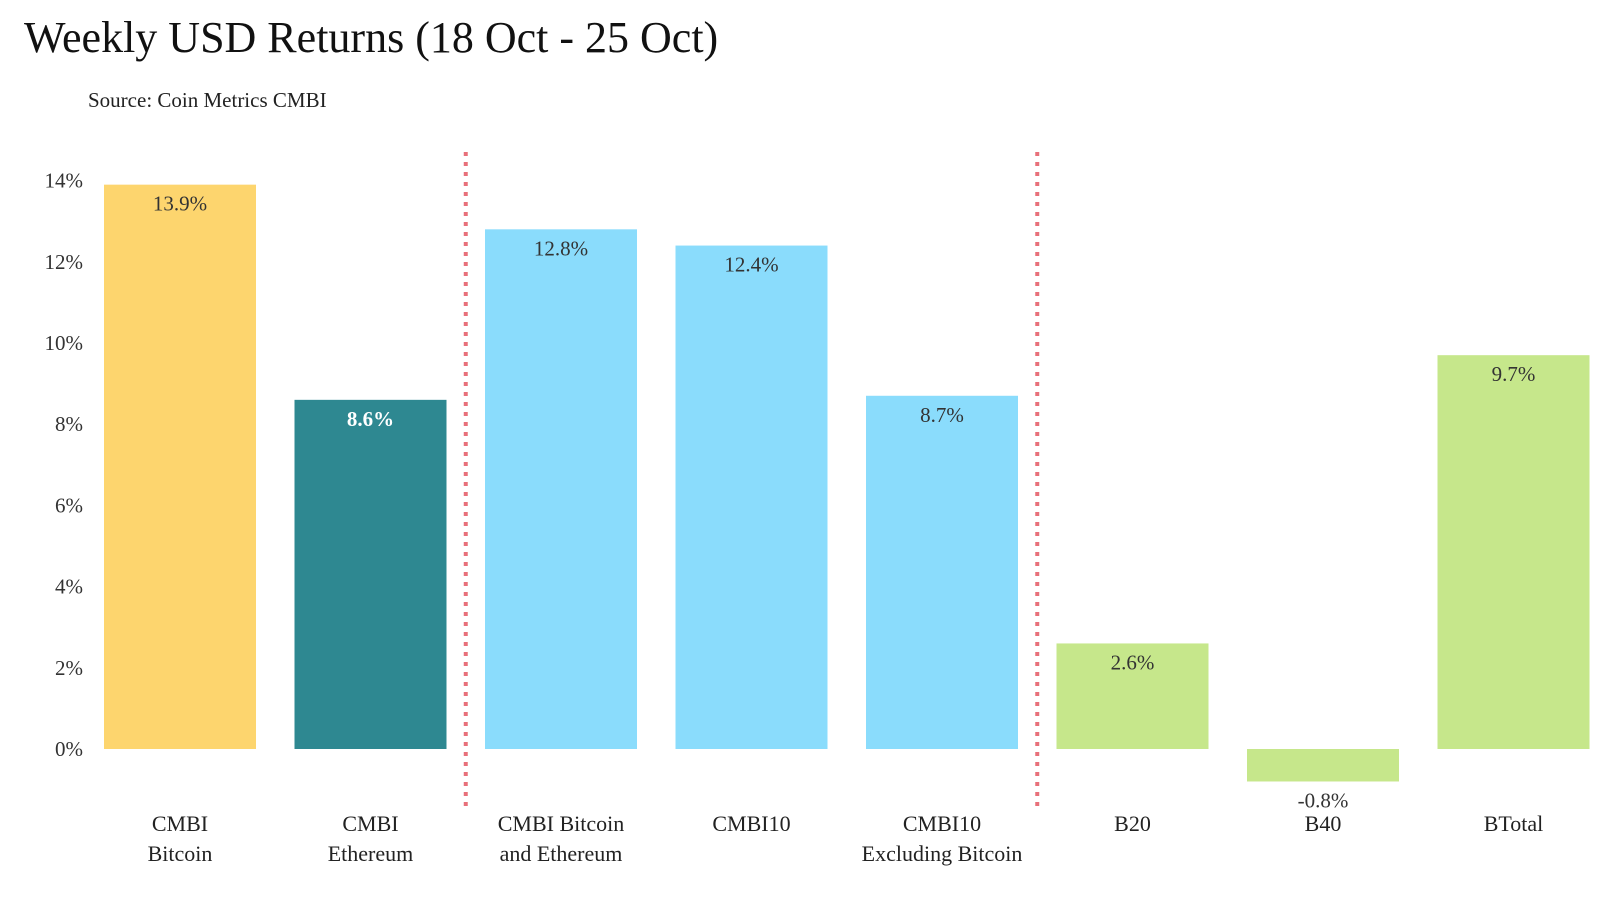 The image size is (1600, 899). What do you see at coordinates (561, 248) in the screenshot?
I see `bar-value-label: 12.8%` at bounding box center [561, 248].